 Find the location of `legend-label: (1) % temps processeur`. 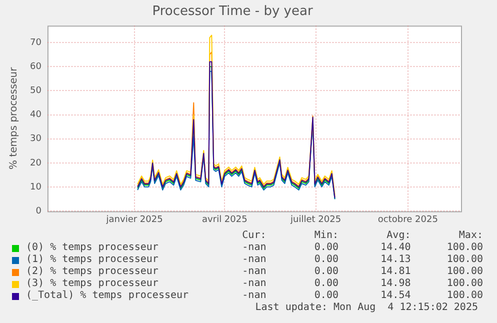

legend-label: (1) % temps processeur is located at coordinates (93, 260).